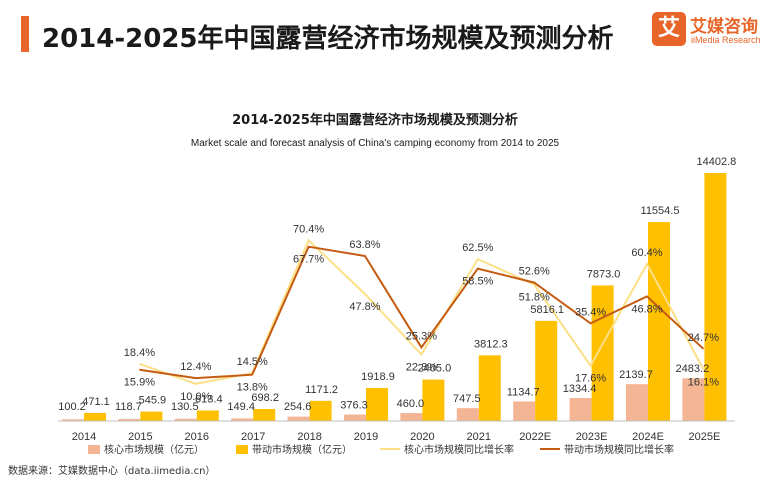  I want to click on driven-bar-value-label: 2405.0, so click(435, 369).